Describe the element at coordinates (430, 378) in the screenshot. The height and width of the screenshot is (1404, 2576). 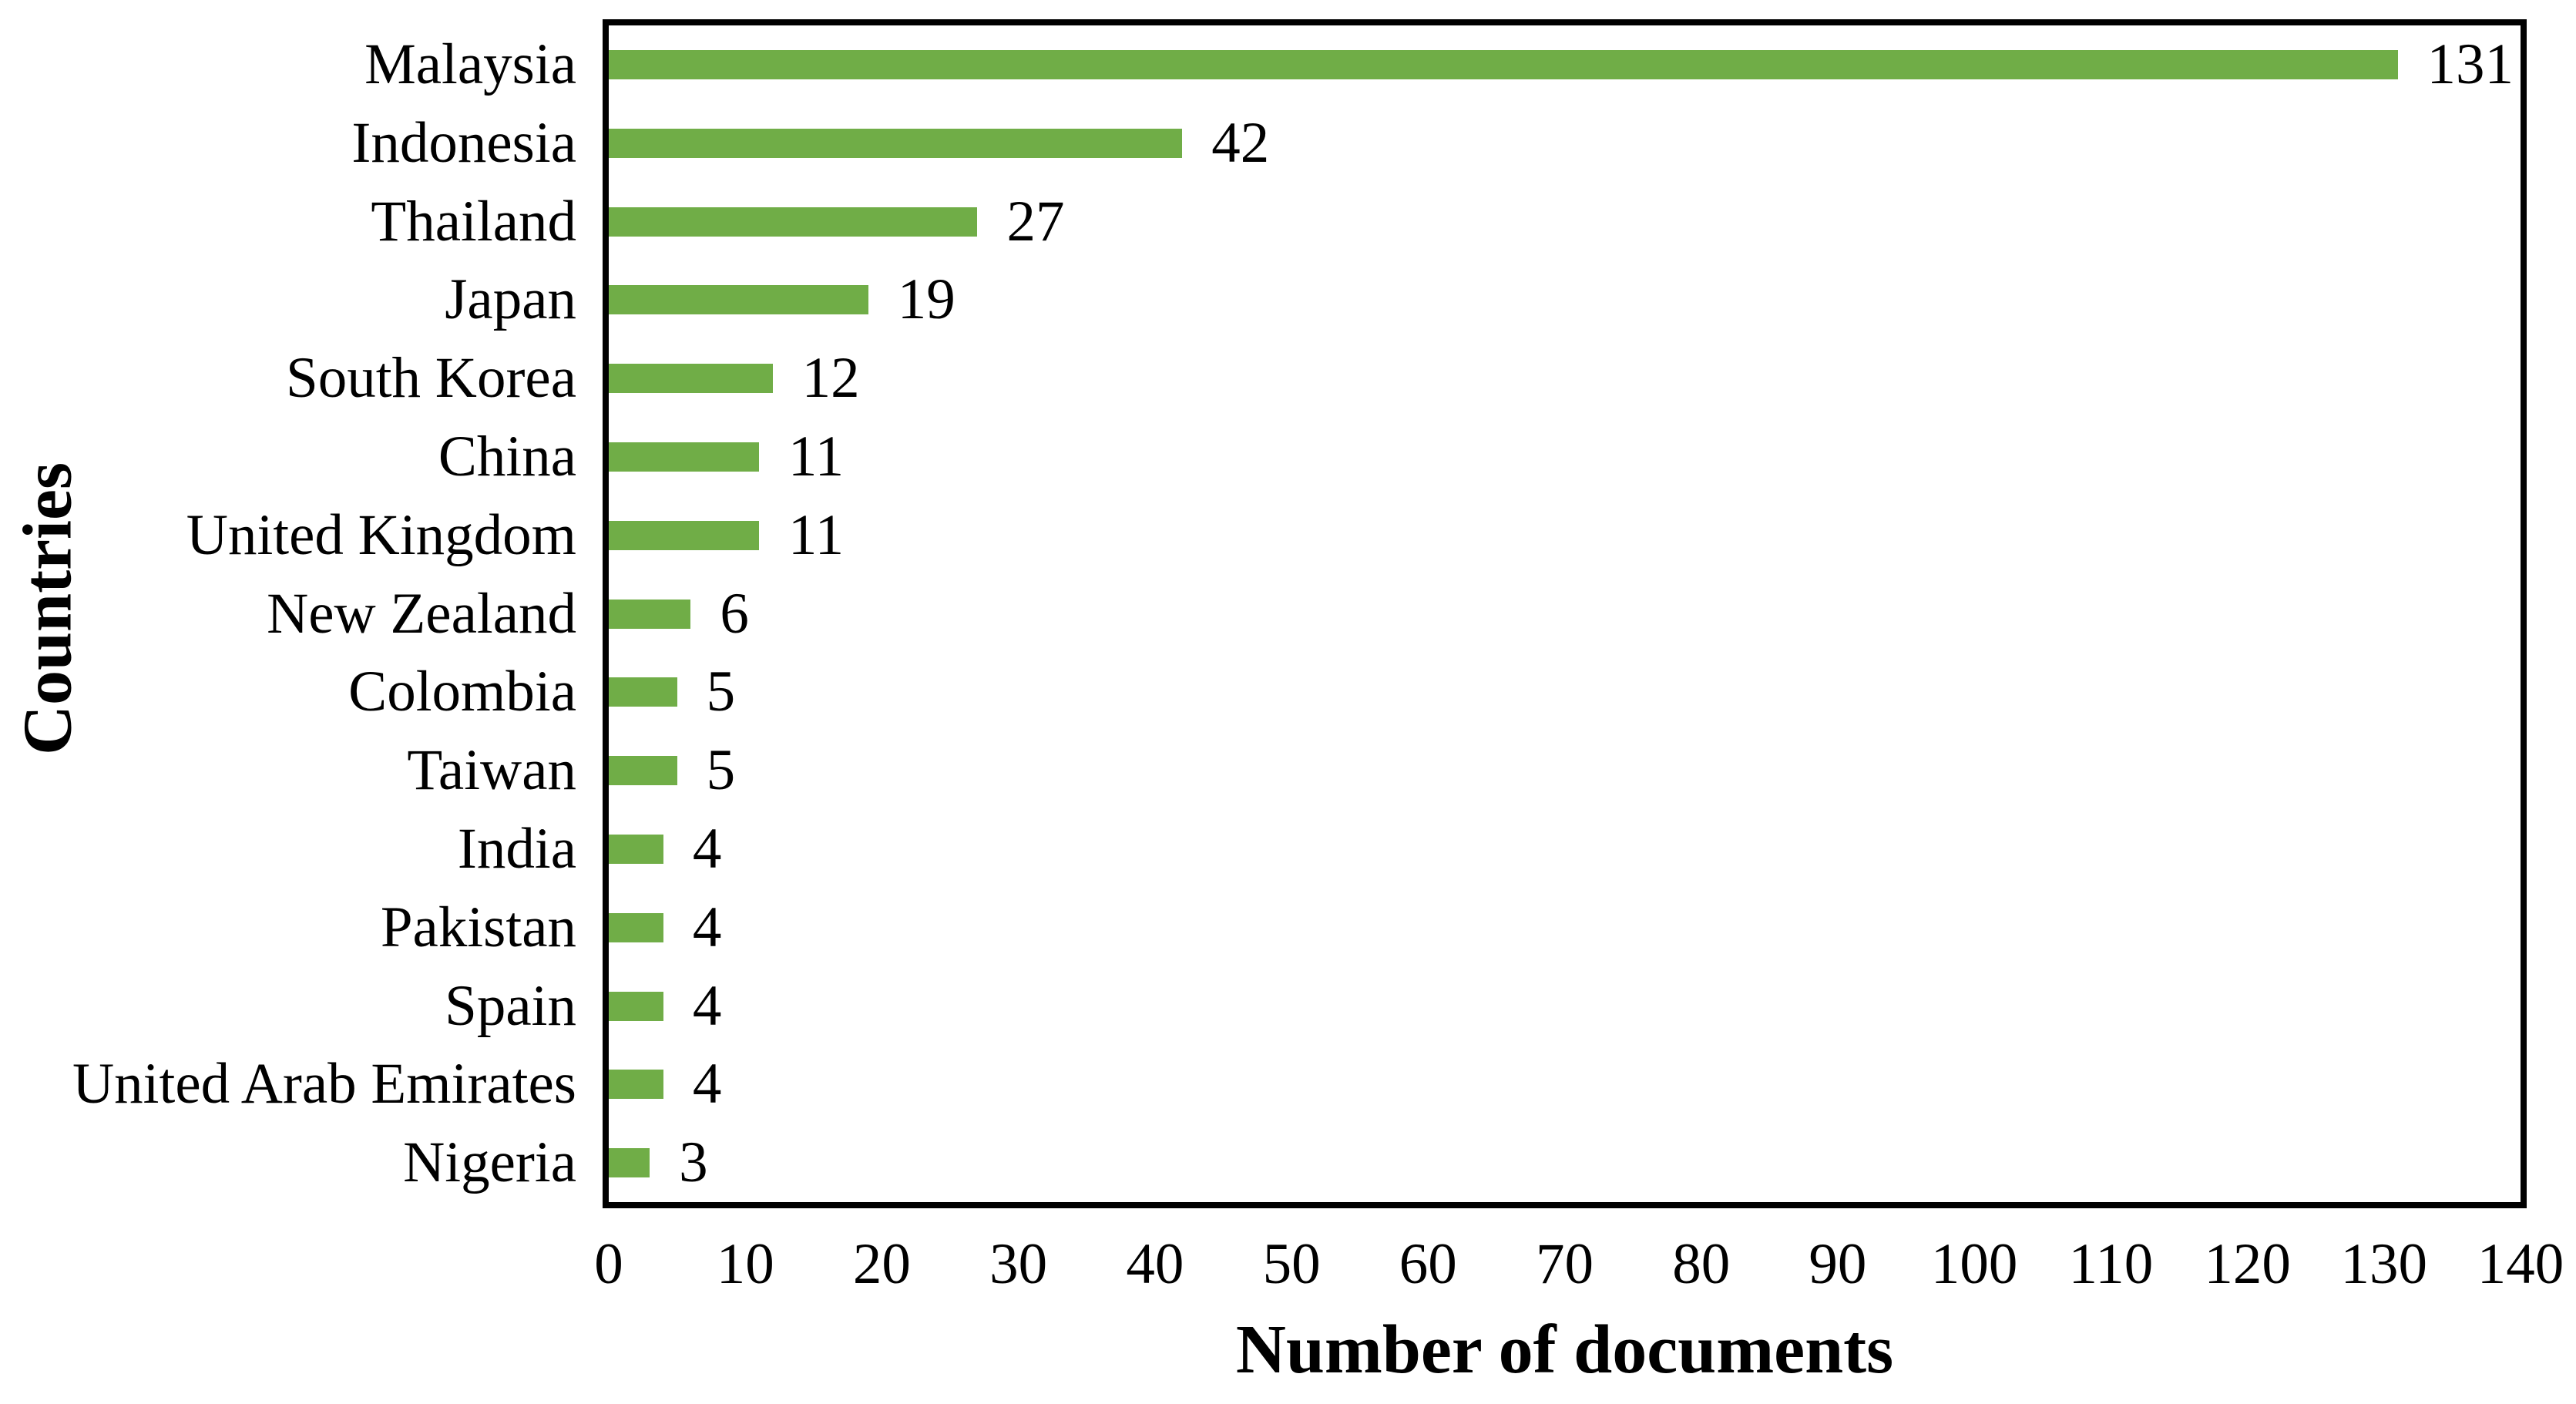
I see `category-label: South Korea` at that location.